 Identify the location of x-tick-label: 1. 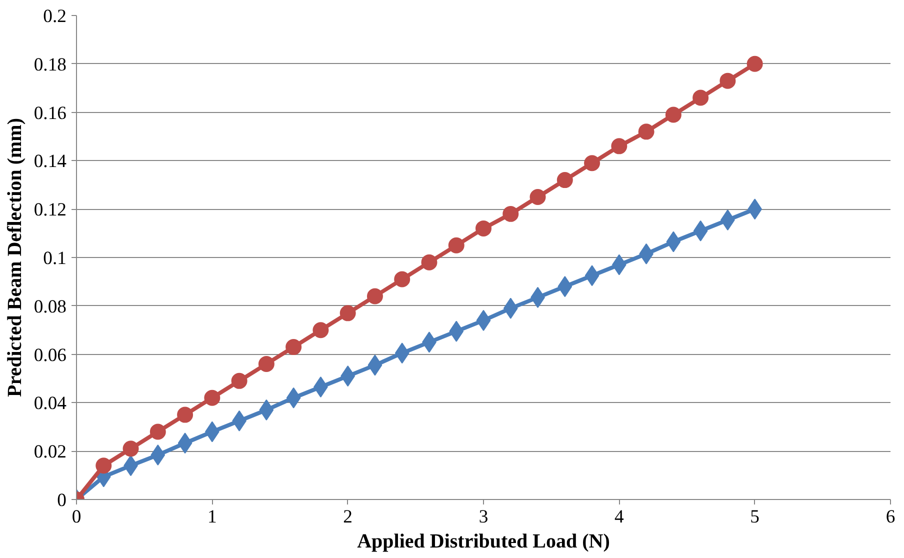
(212, 517).